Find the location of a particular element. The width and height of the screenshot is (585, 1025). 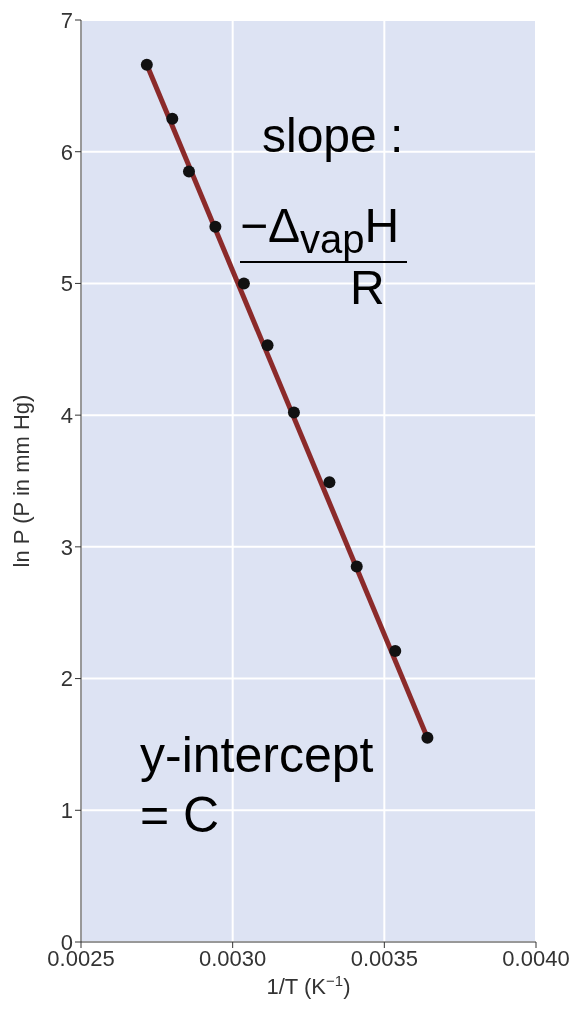

annotation: R is located at coordinates (367, 287).